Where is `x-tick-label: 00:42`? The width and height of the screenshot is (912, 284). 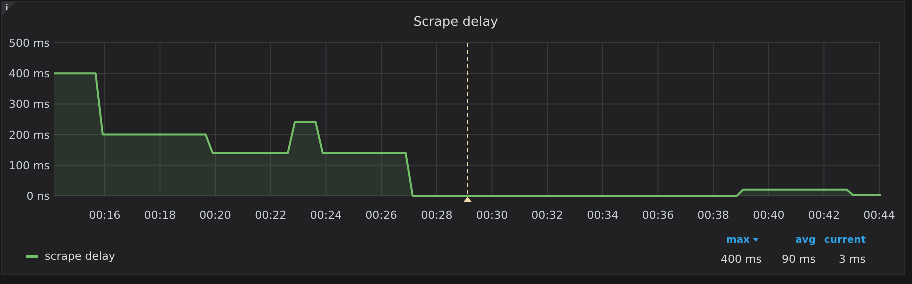 x-tick-label: 00:42 is located at coordinates (824, 215).